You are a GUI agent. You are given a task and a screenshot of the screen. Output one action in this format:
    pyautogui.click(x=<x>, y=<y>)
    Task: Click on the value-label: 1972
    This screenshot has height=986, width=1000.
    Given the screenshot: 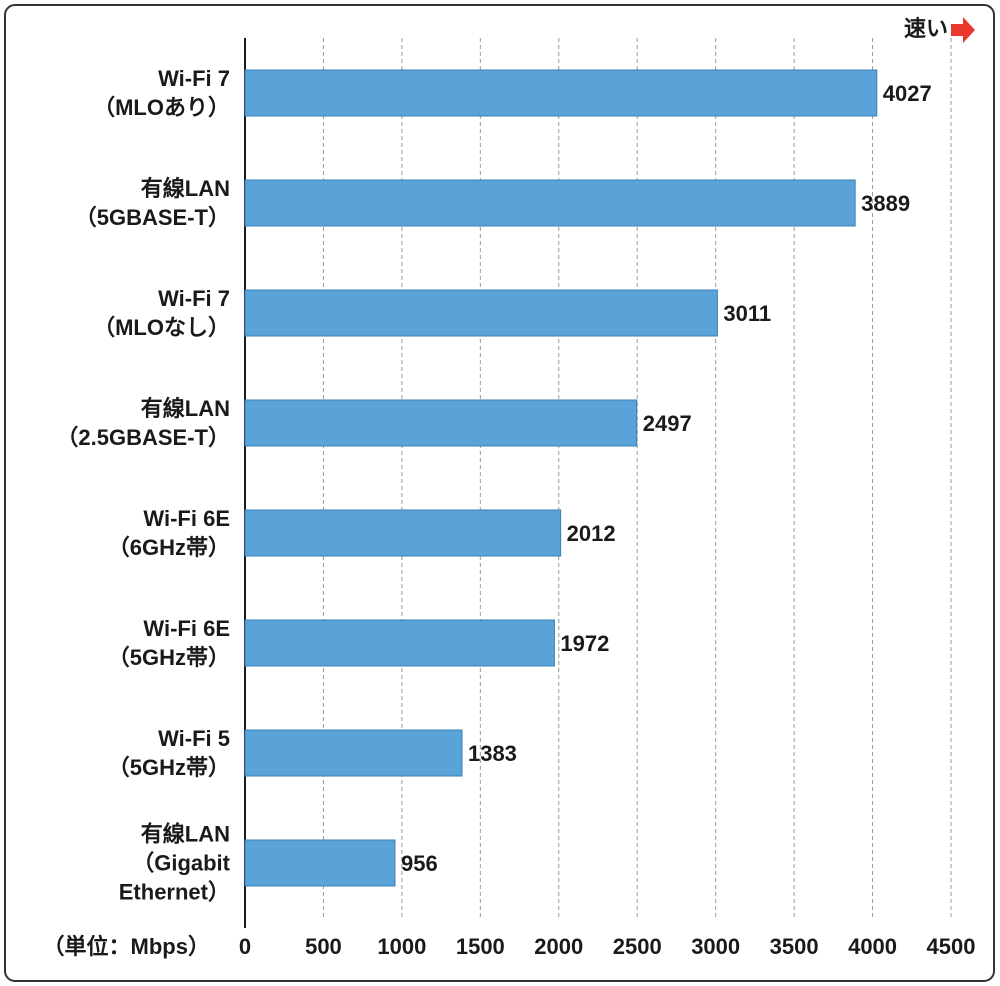 What is the action you would take?
    pyautogui.click(x=584, y=643)
    